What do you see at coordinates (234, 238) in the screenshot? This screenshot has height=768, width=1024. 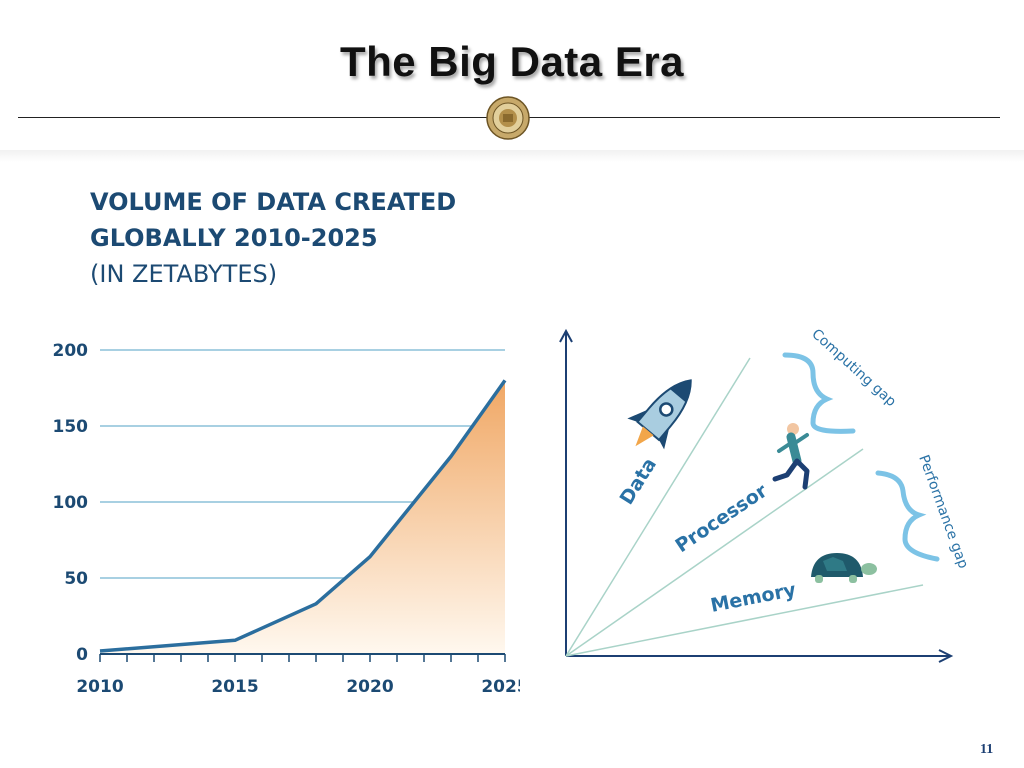 I see `chart-title-line-2: GLOBALLY 2010-2025` at bounding box center [234, 238].